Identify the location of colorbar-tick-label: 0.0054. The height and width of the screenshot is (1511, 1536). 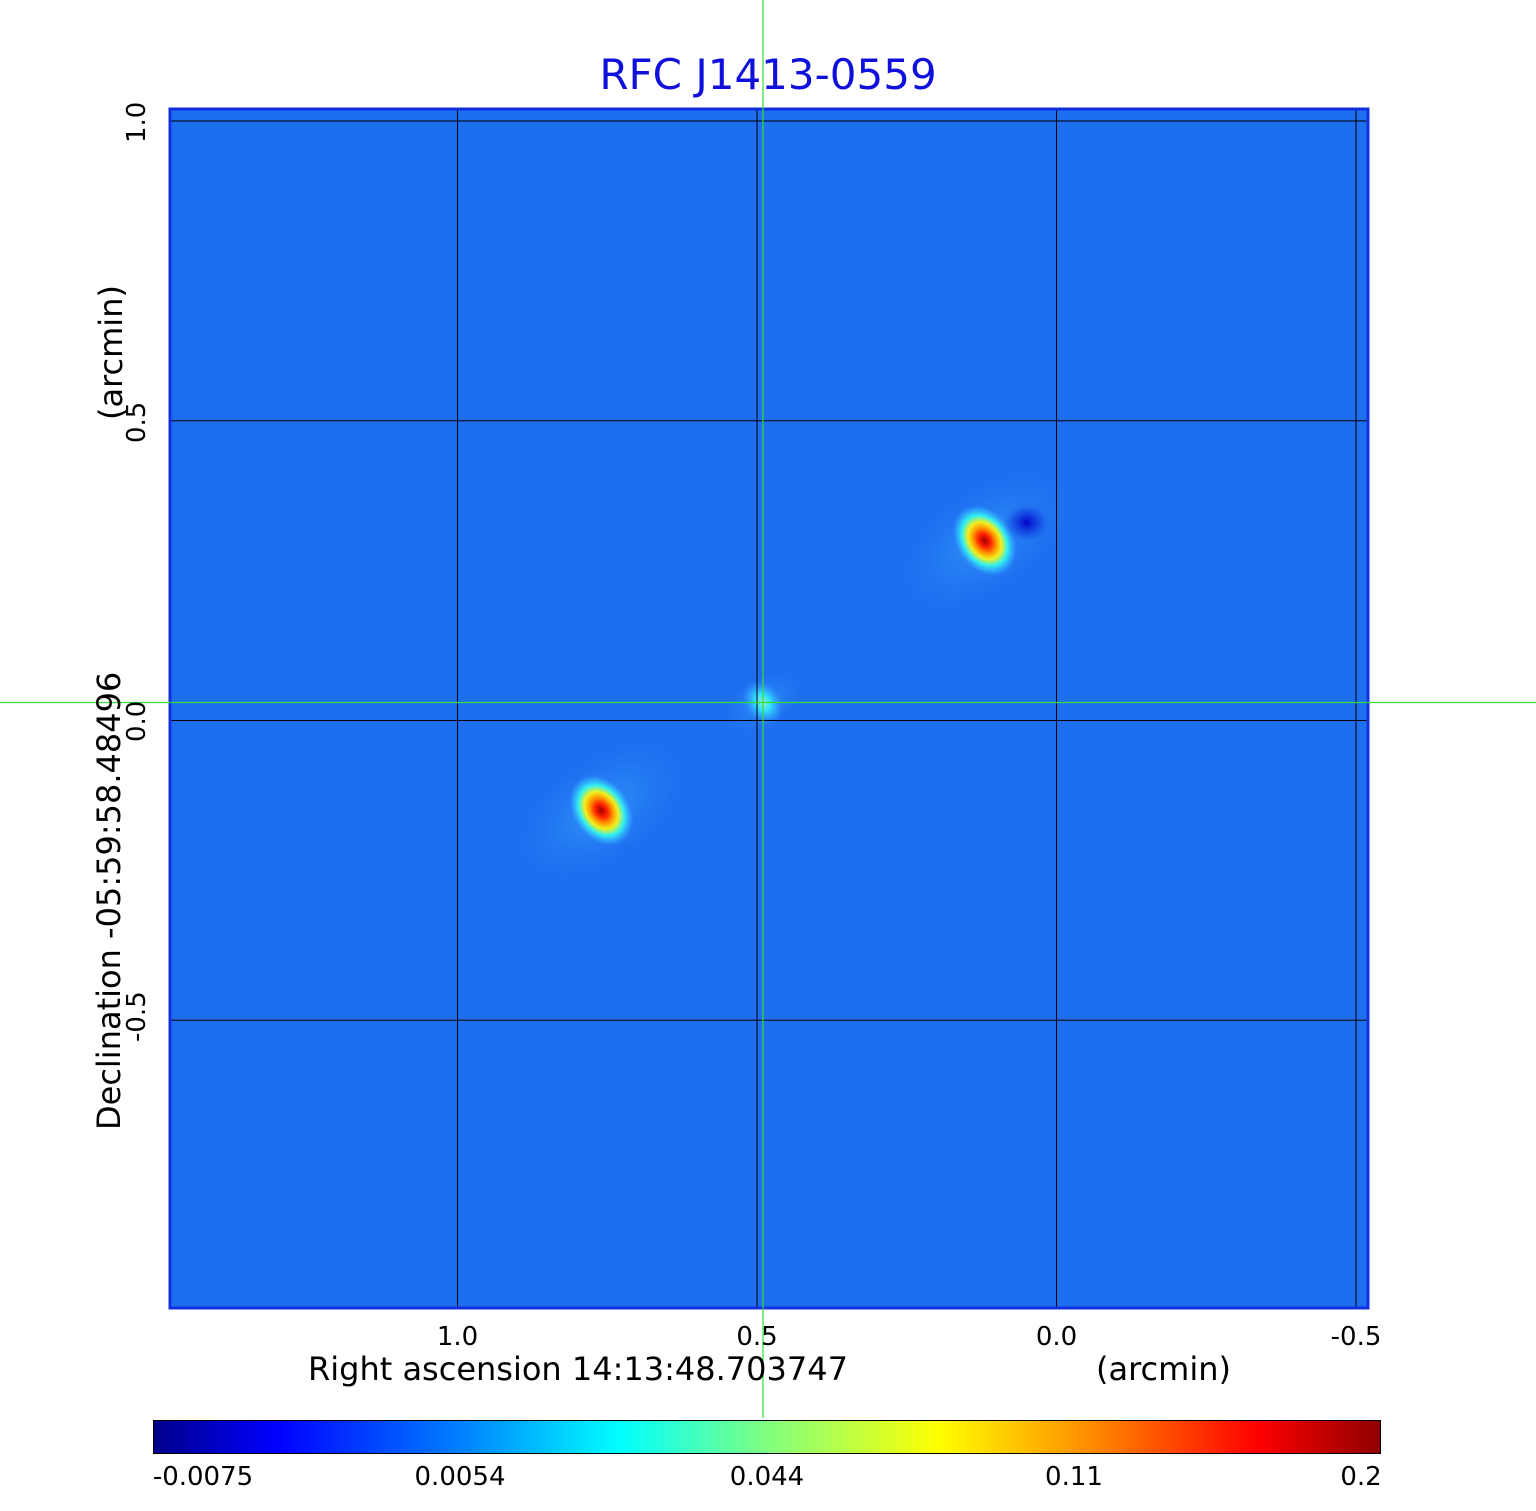
(460, 1477).